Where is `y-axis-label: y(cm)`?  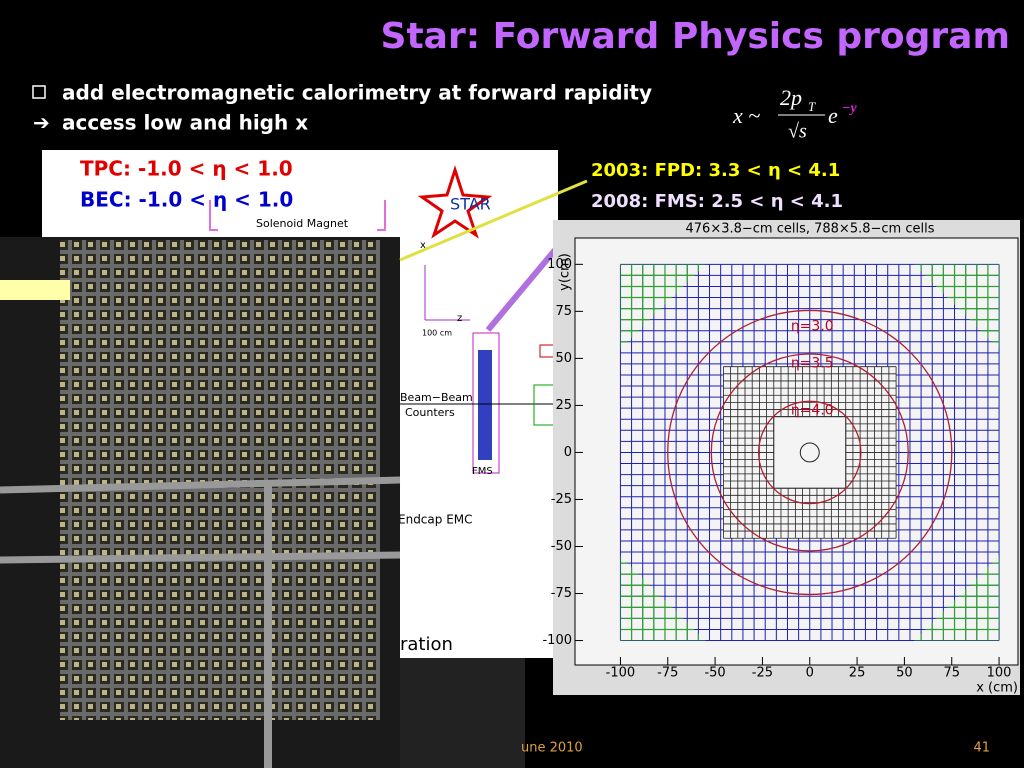
y-axis-label: y(cm) is located at coordinates (565, 272).